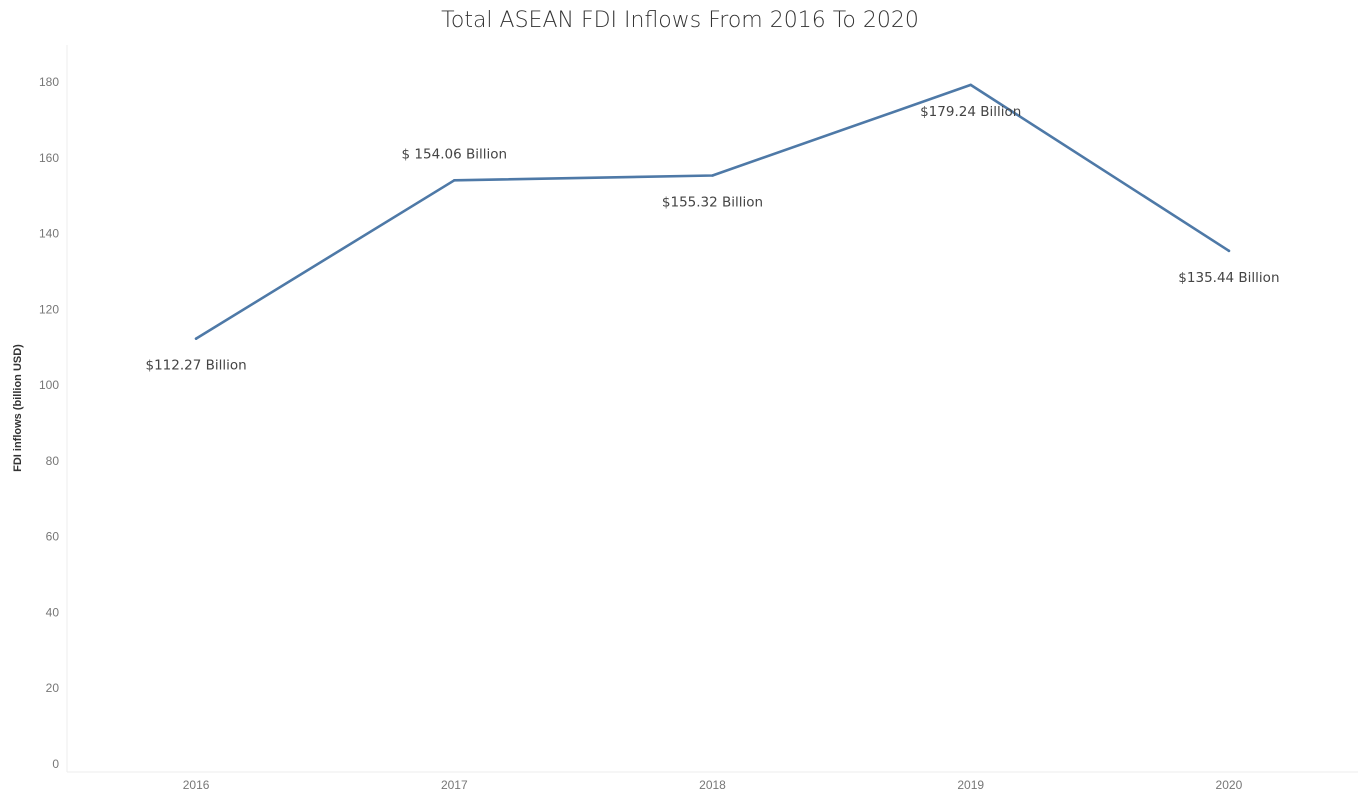 This screenshot has width=1360, height=801. Describe the element at coordinates (53, 461) in the screenshot. I see `y-tick-label: 80` at that location.